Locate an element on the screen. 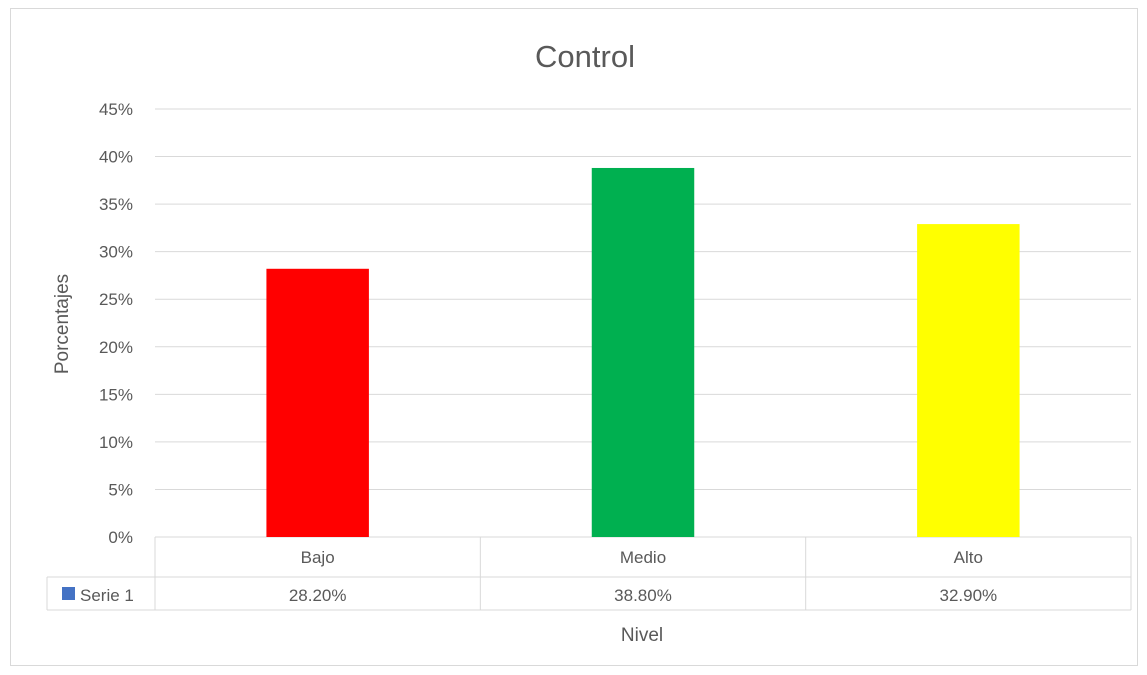  data-table: Bajo 28.20% Medio 38.80% Alto 32.90% Serie 1 is located at coordinates (589, 574).